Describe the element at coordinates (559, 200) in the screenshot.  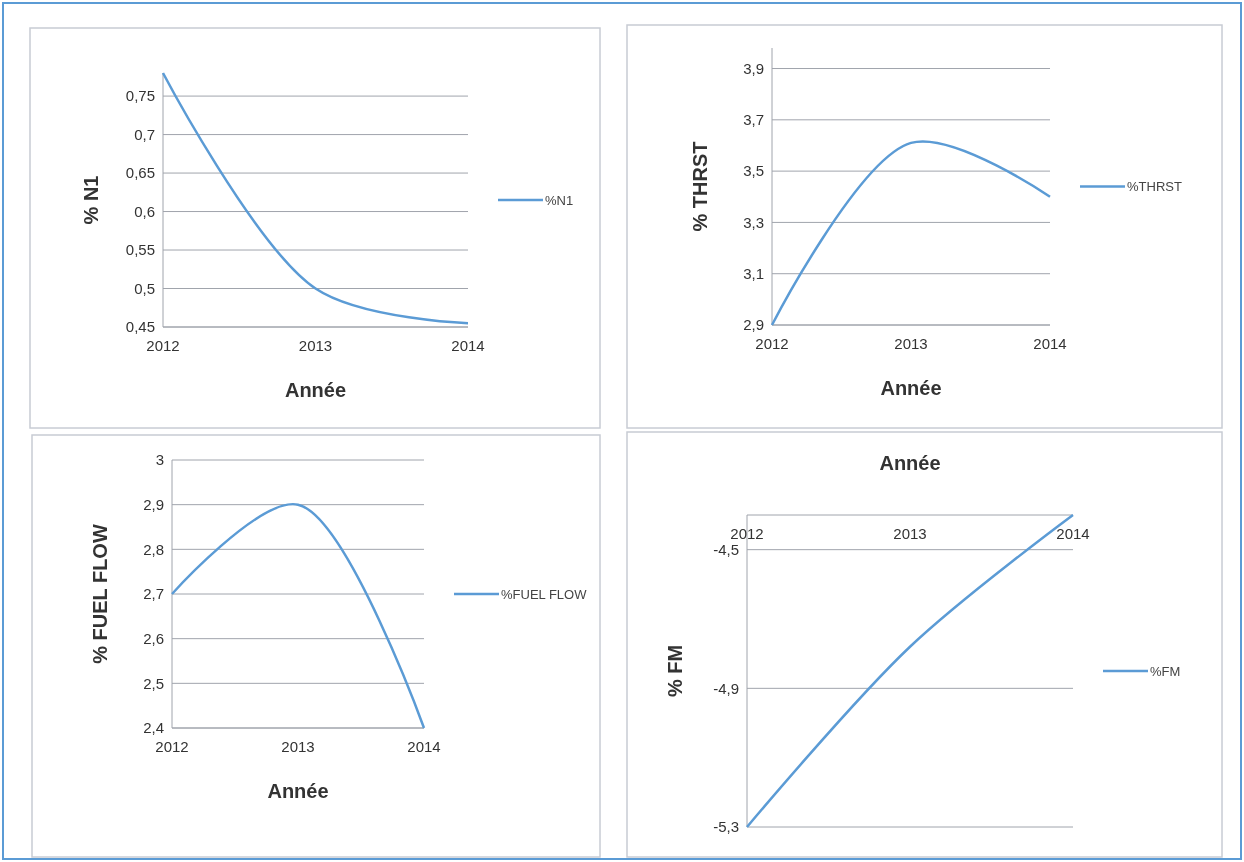
I see `legend-label: %N1` at that location.